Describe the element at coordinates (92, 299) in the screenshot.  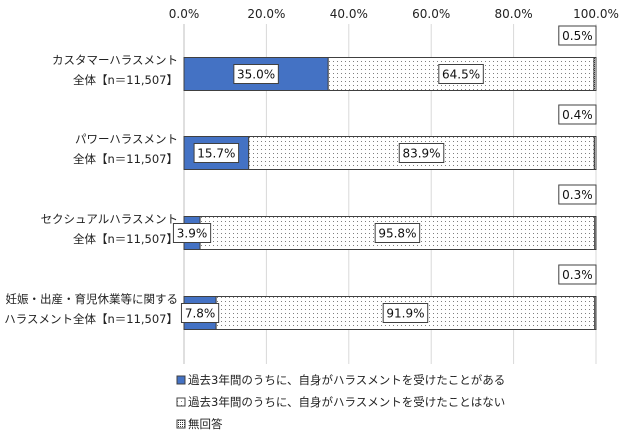
I see `category-label-3-line-1: 妊娠・出産・育児休業等に関する` at that location.